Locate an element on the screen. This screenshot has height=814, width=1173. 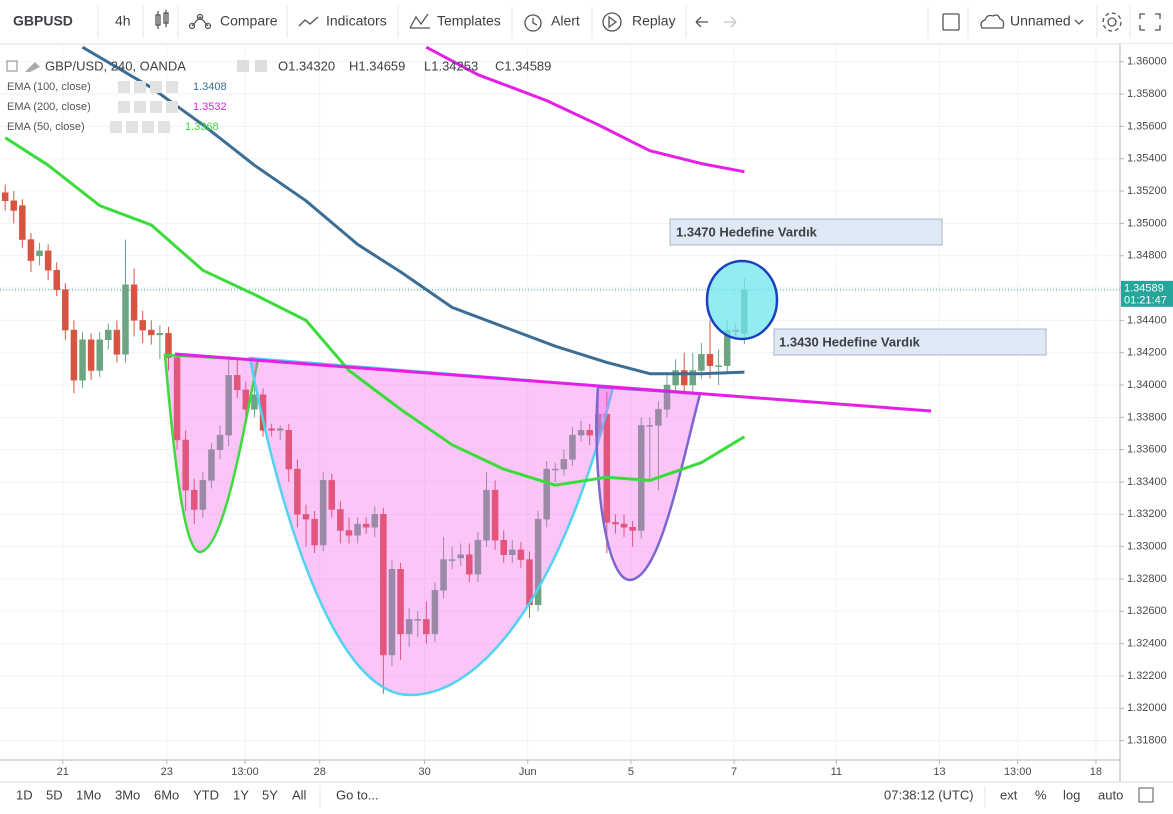
y-tick-label: 1.33600 is located at coordinates (1147, 450).